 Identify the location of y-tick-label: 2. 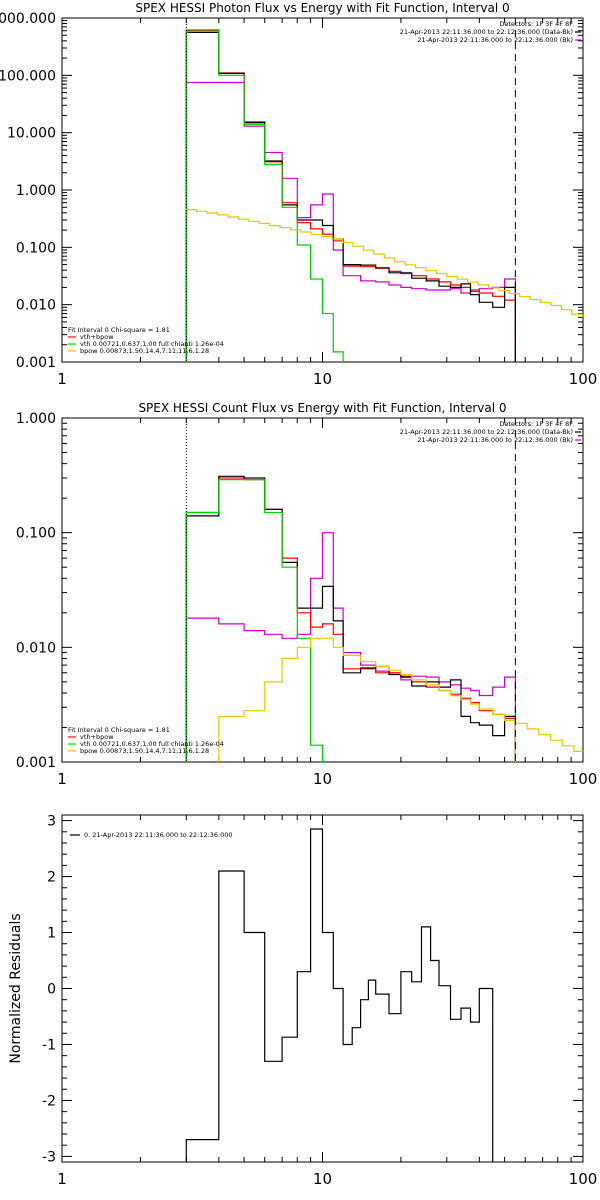
(51, 878).